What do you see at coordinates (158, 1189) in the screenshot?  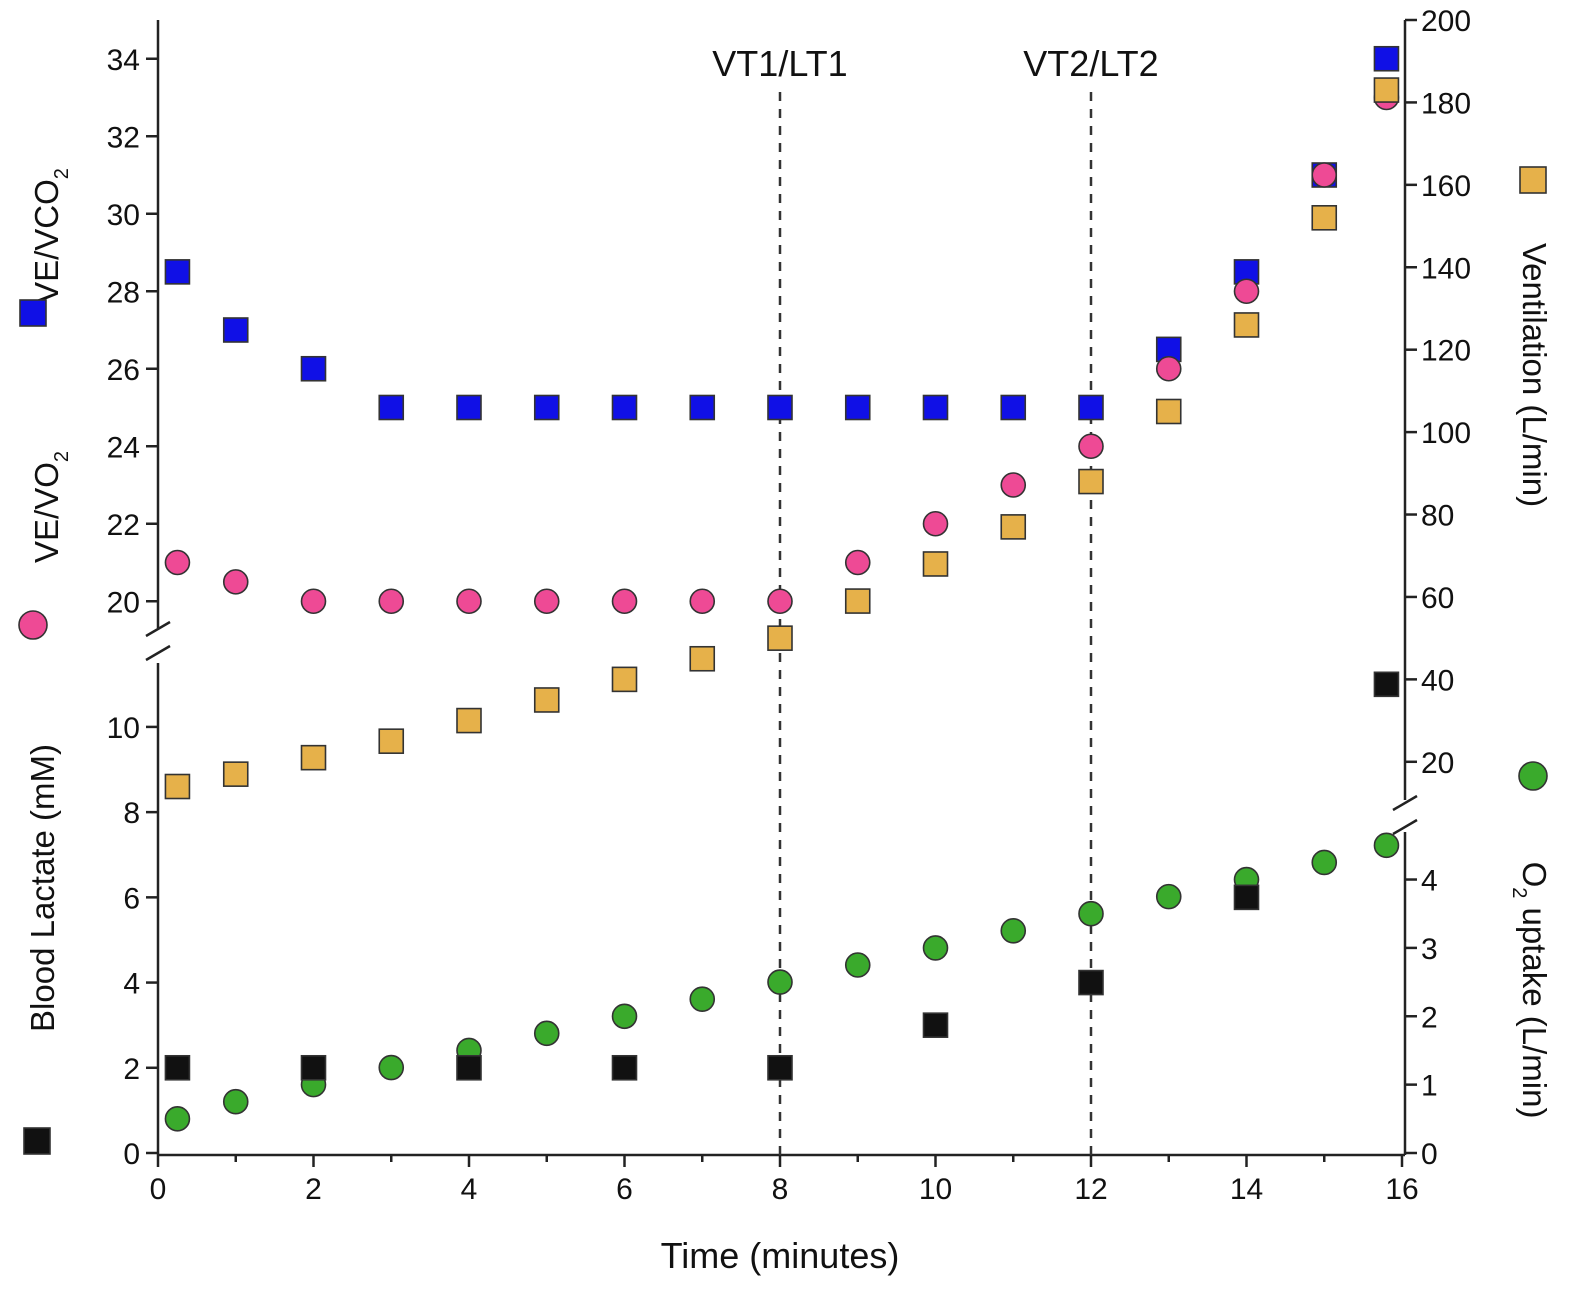 I see `x-tick-label: 0` at bounding box center [158, 1189].